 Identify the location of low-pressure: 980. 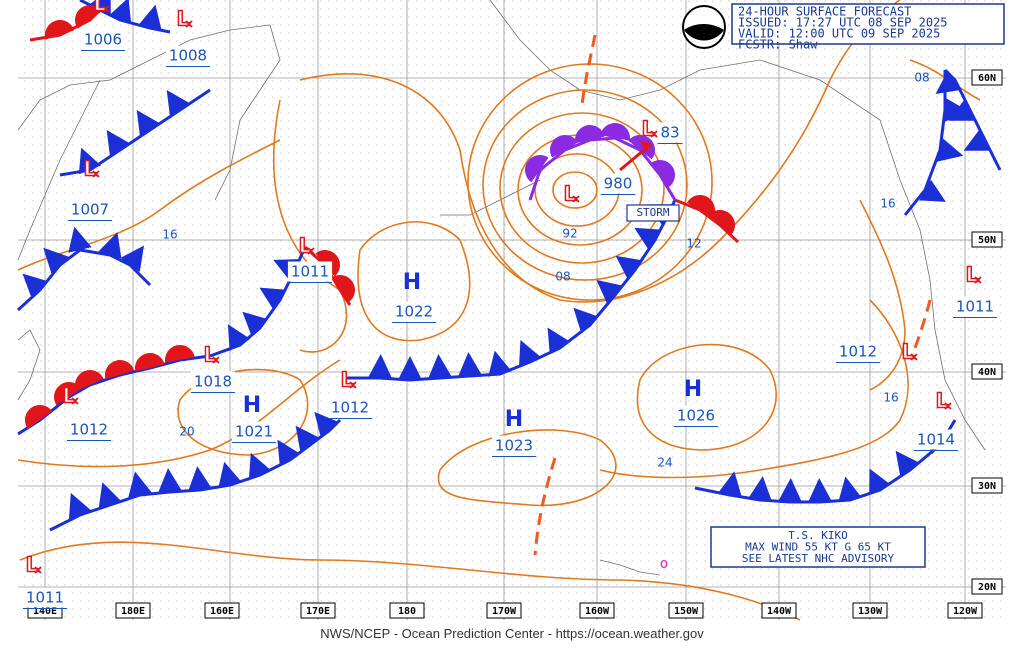
(618, 184).